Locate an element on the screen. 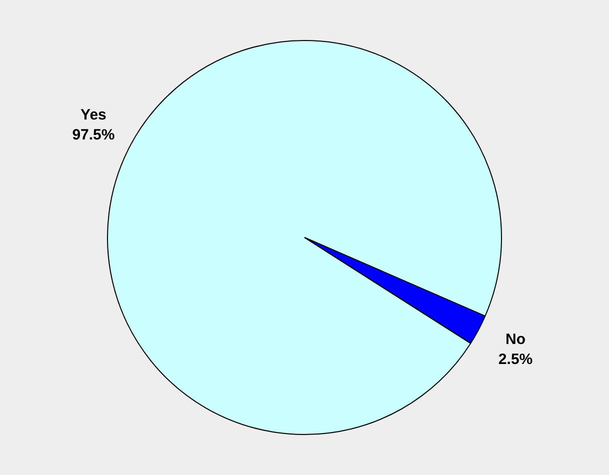 The height and width of the screenshot is (475, 609). data-label: 97.5% is located at coordinates (93, 135).